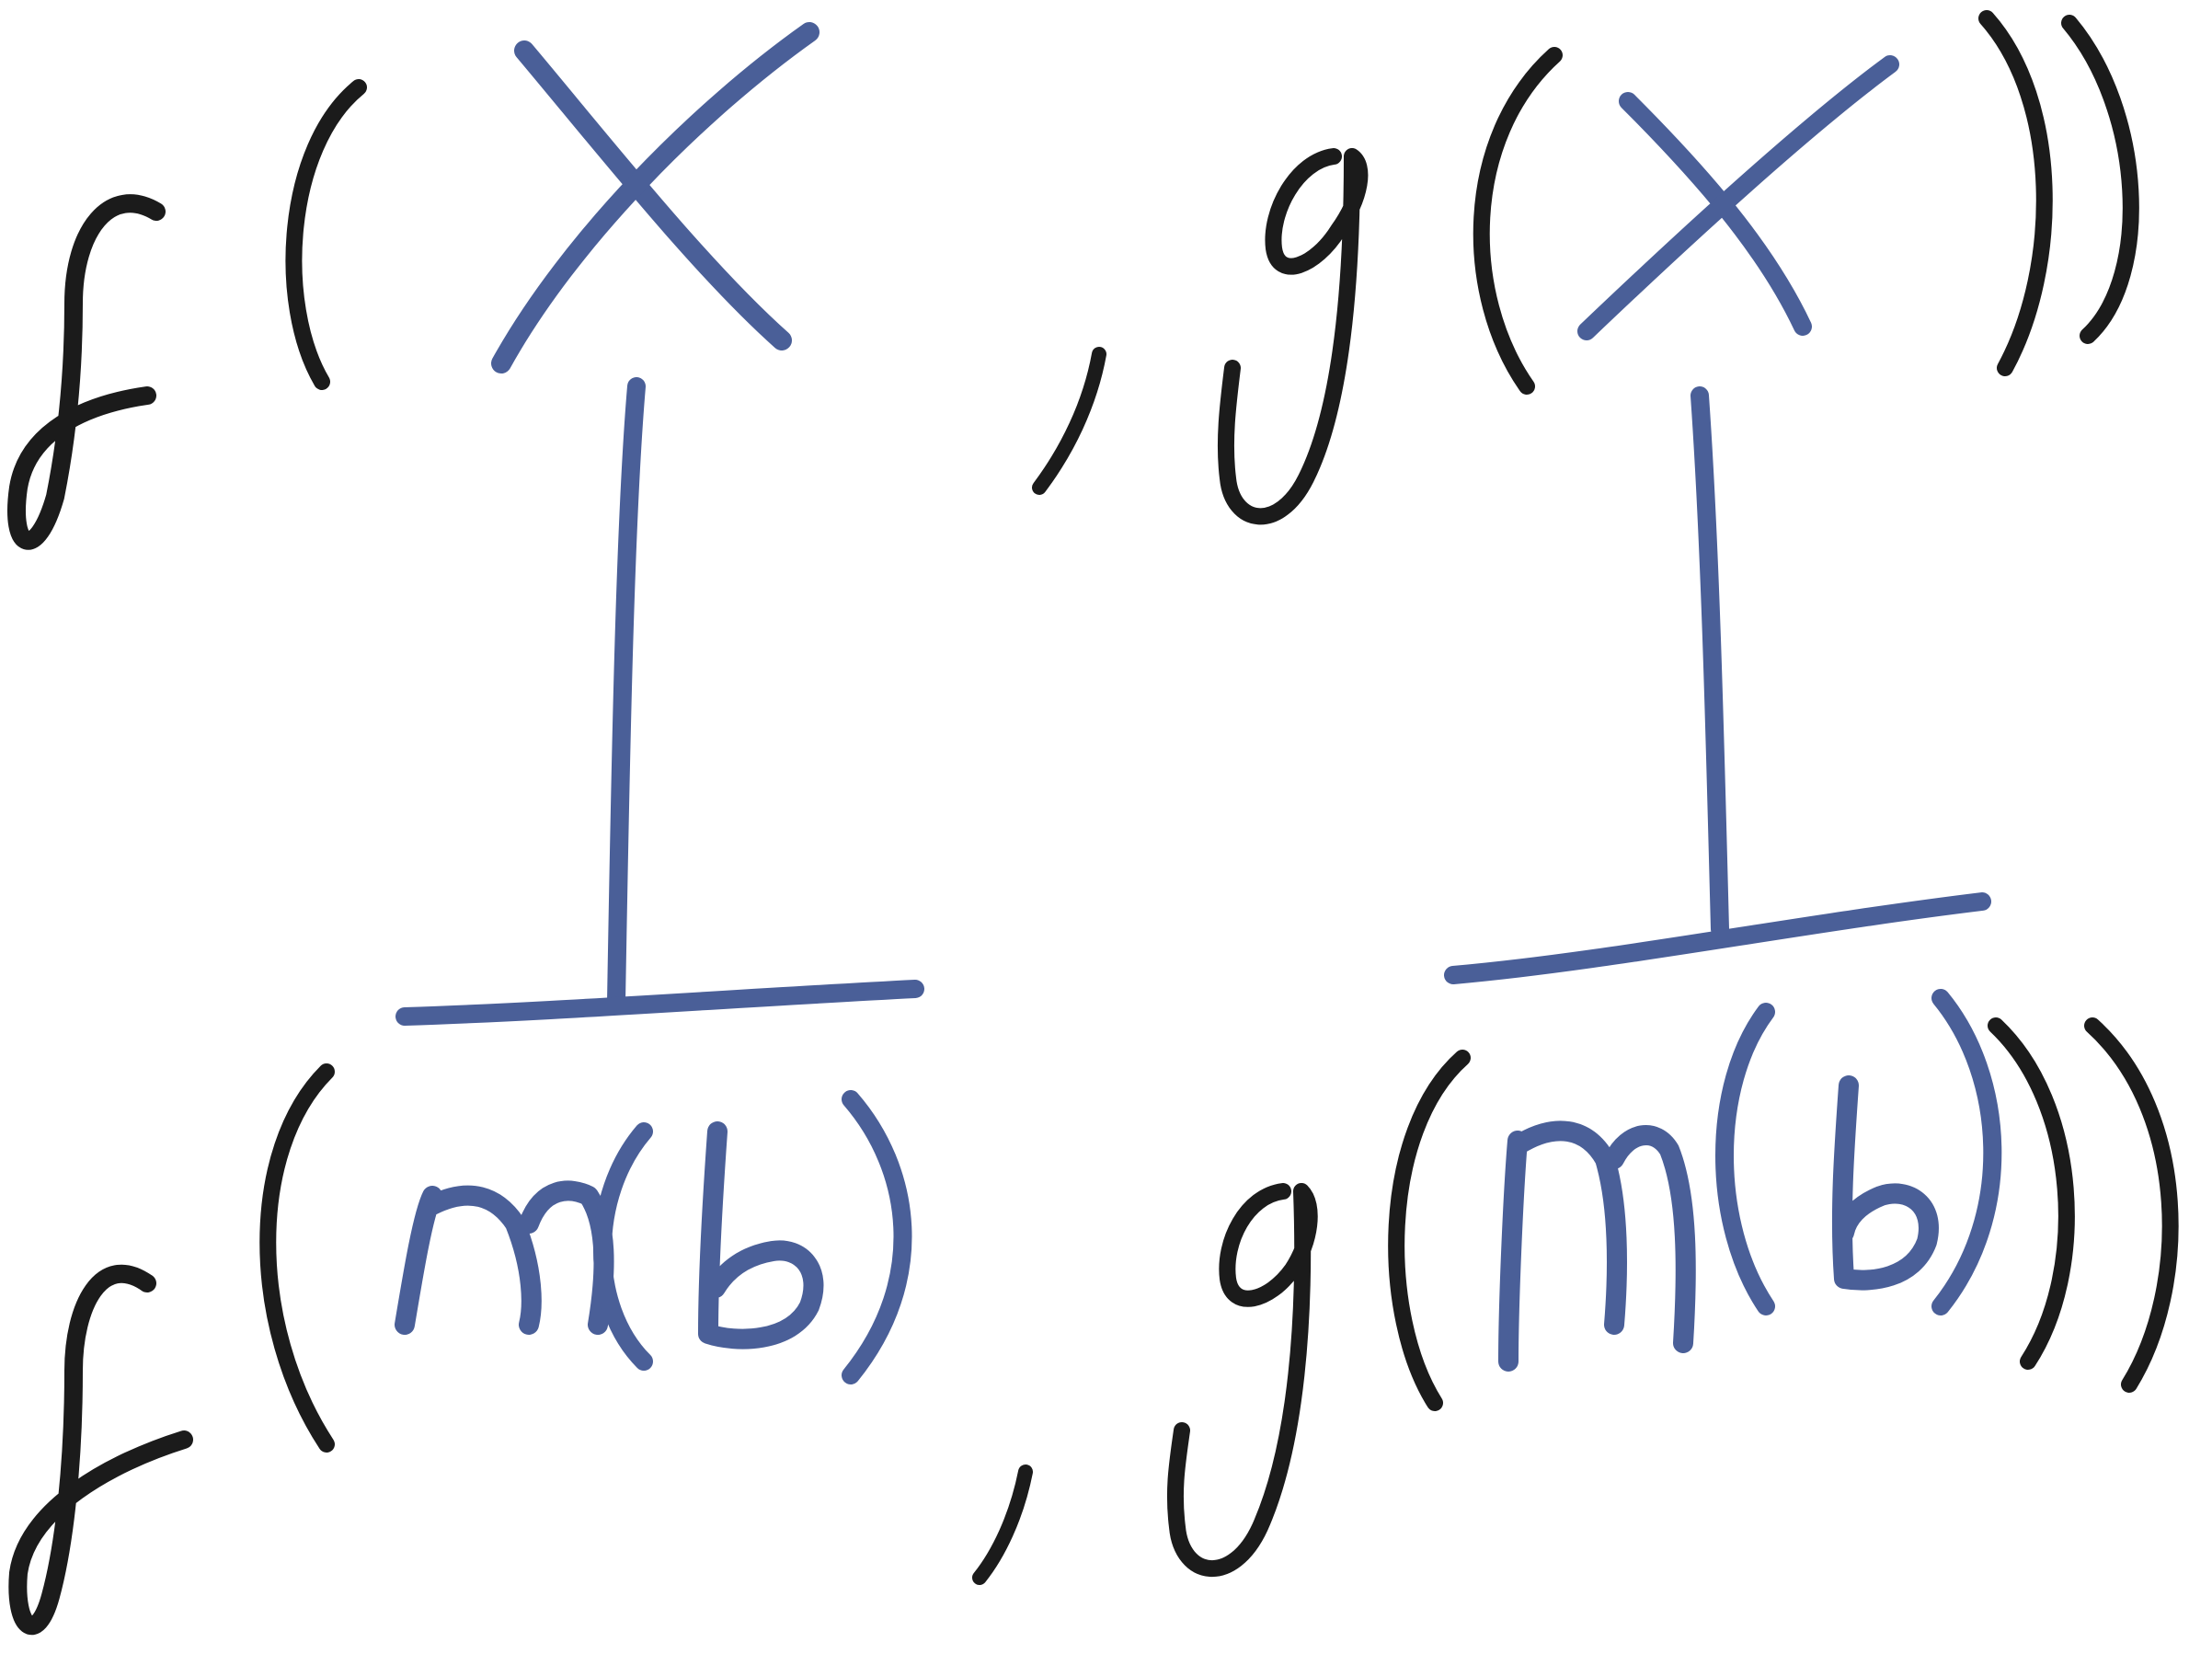 This screenshot has height=1654, width=2212. Describe the element at coordinates (50, 416) in the screenshot. I see `top-left-func-text: f` at that location.